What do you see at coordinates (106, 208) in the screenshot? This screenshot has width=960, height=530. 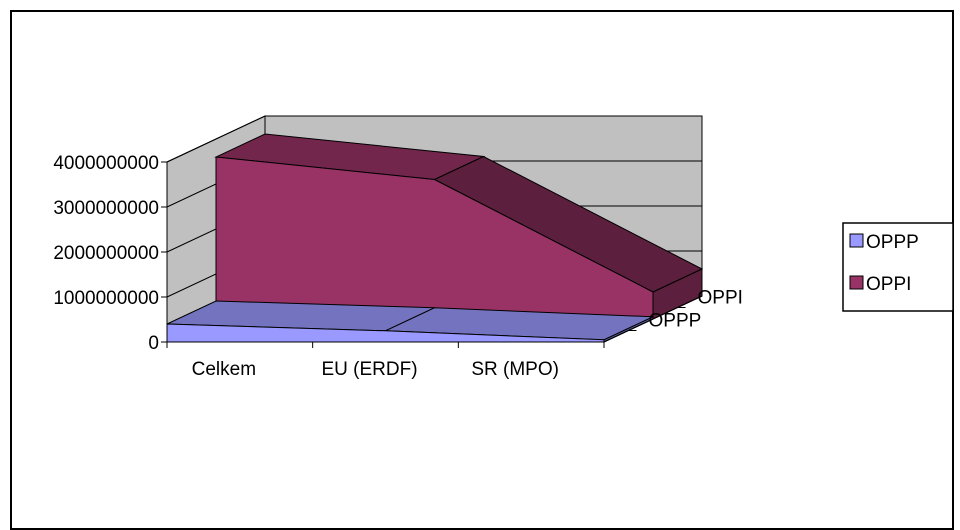 I see `y-tick-label: 3000000000` at bounding box center [106, 208].